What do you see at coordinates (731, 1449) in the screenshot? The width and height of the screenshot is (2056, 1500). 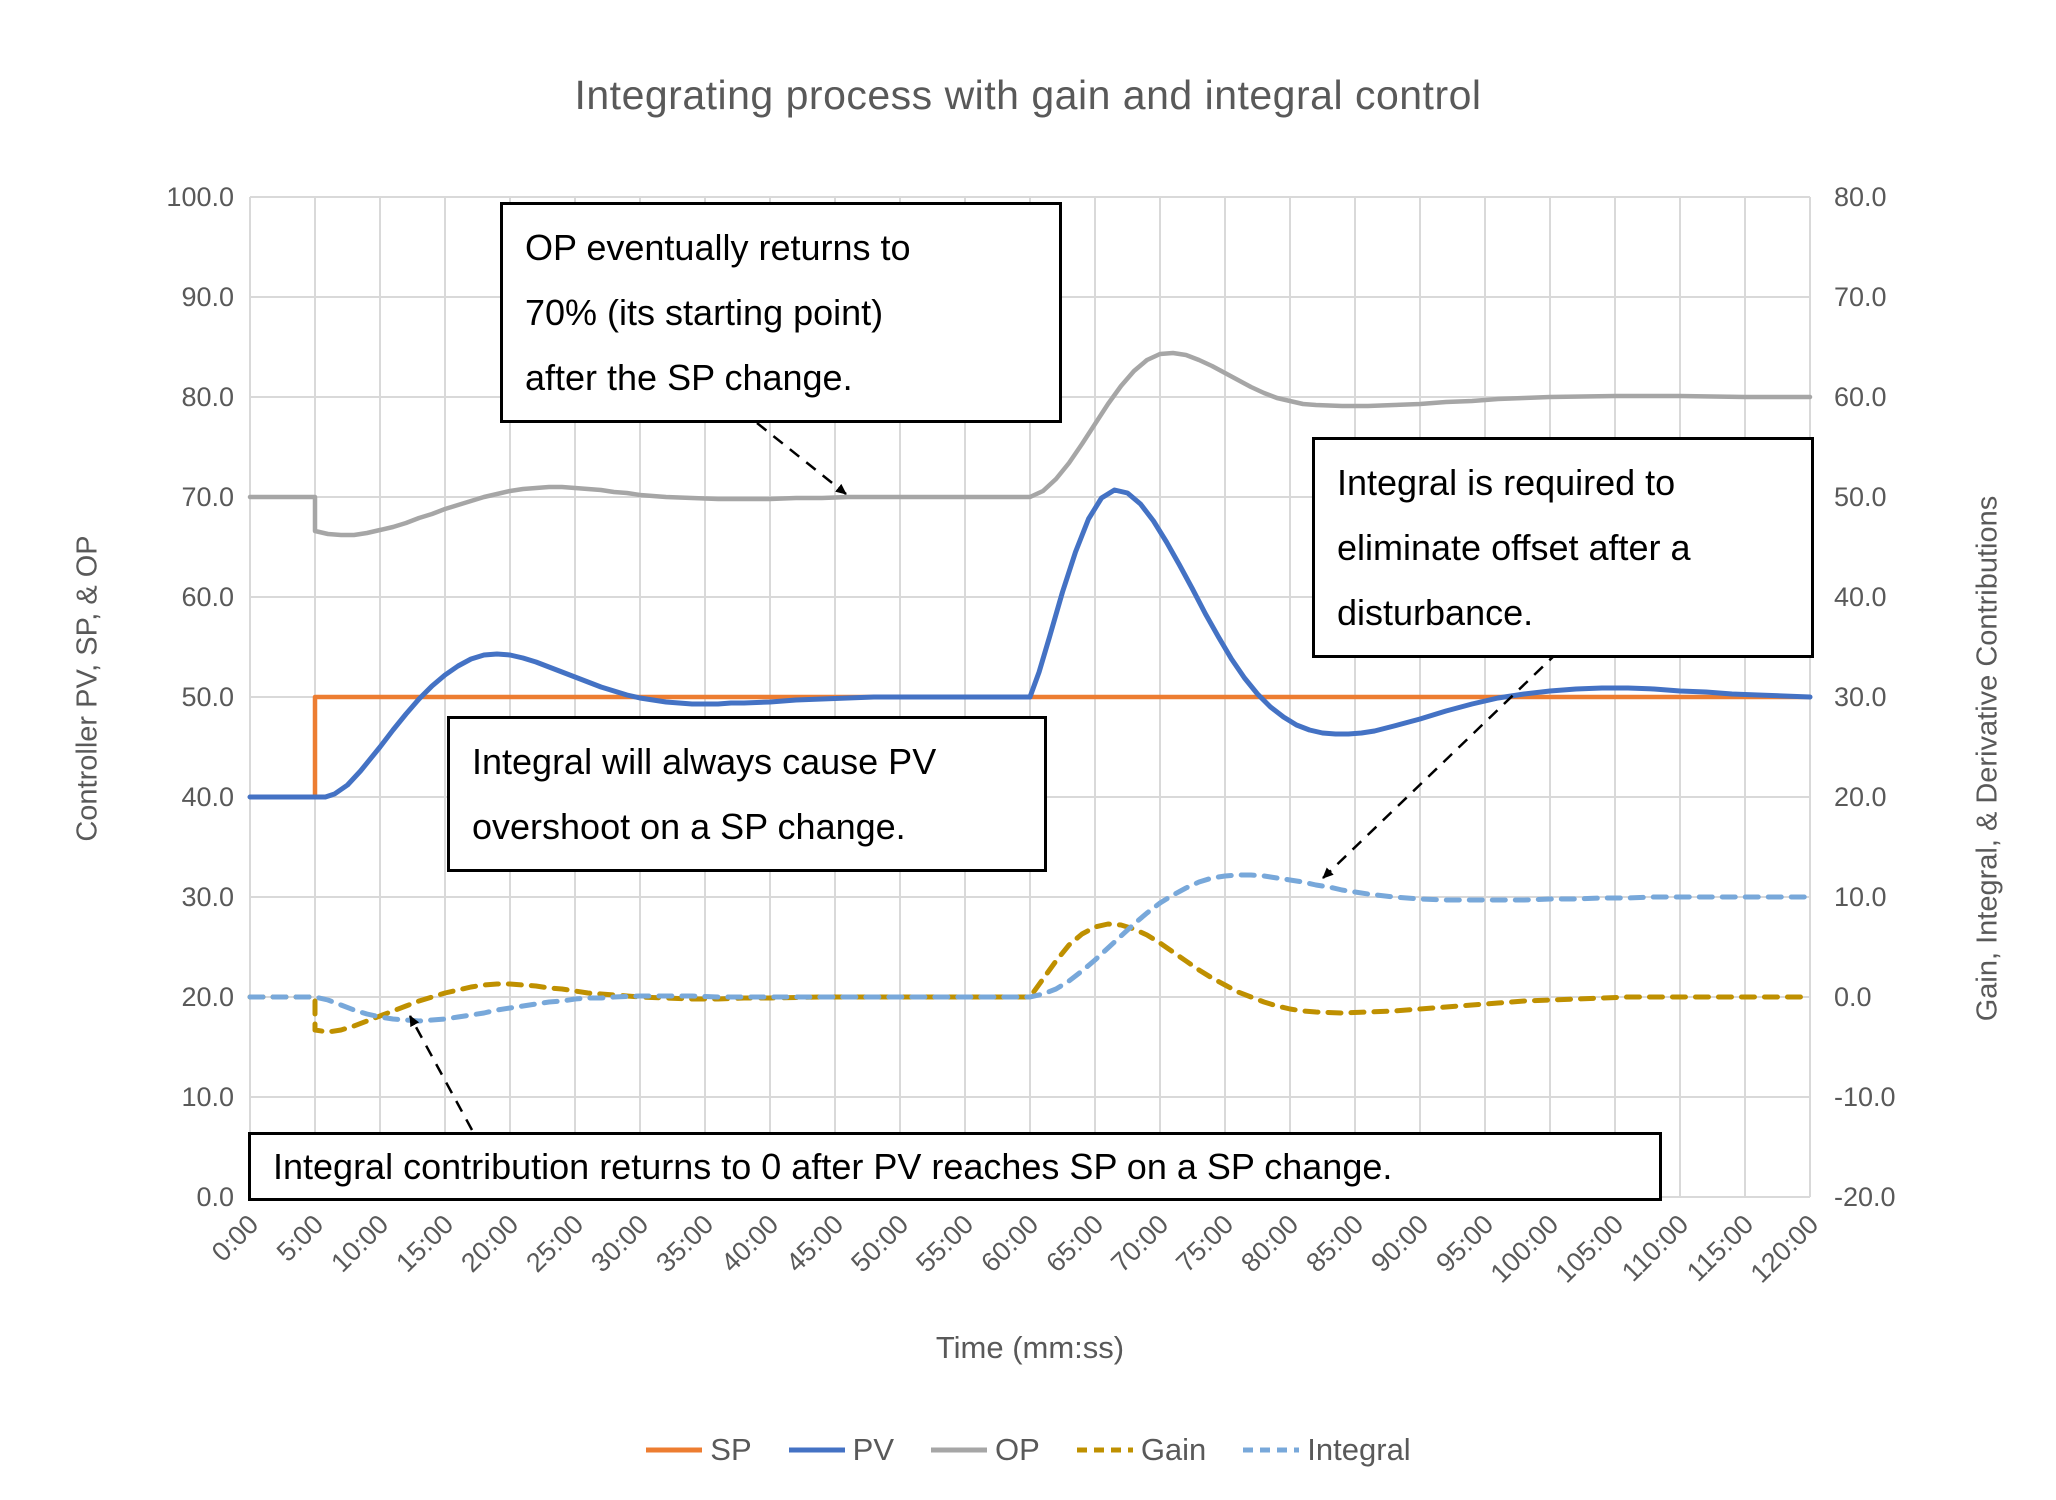 I see `legend-label: SP` at bounding box center [731, 1449].